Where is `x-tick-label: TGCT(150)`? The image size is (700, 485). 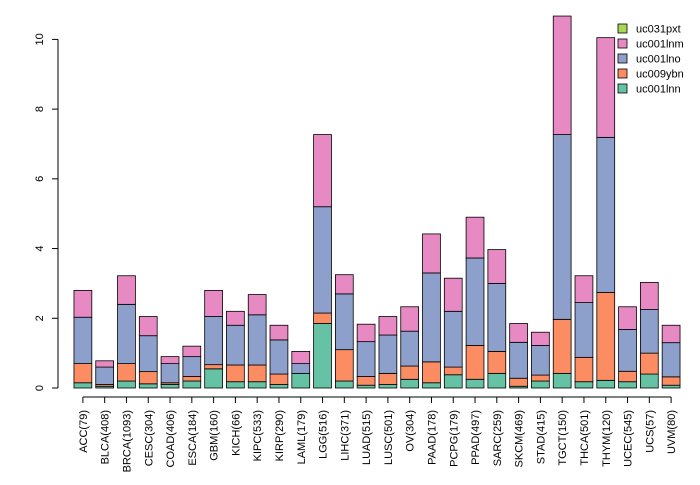
x-tick-label: TGCT(150) is located at coordinates (563, 438).